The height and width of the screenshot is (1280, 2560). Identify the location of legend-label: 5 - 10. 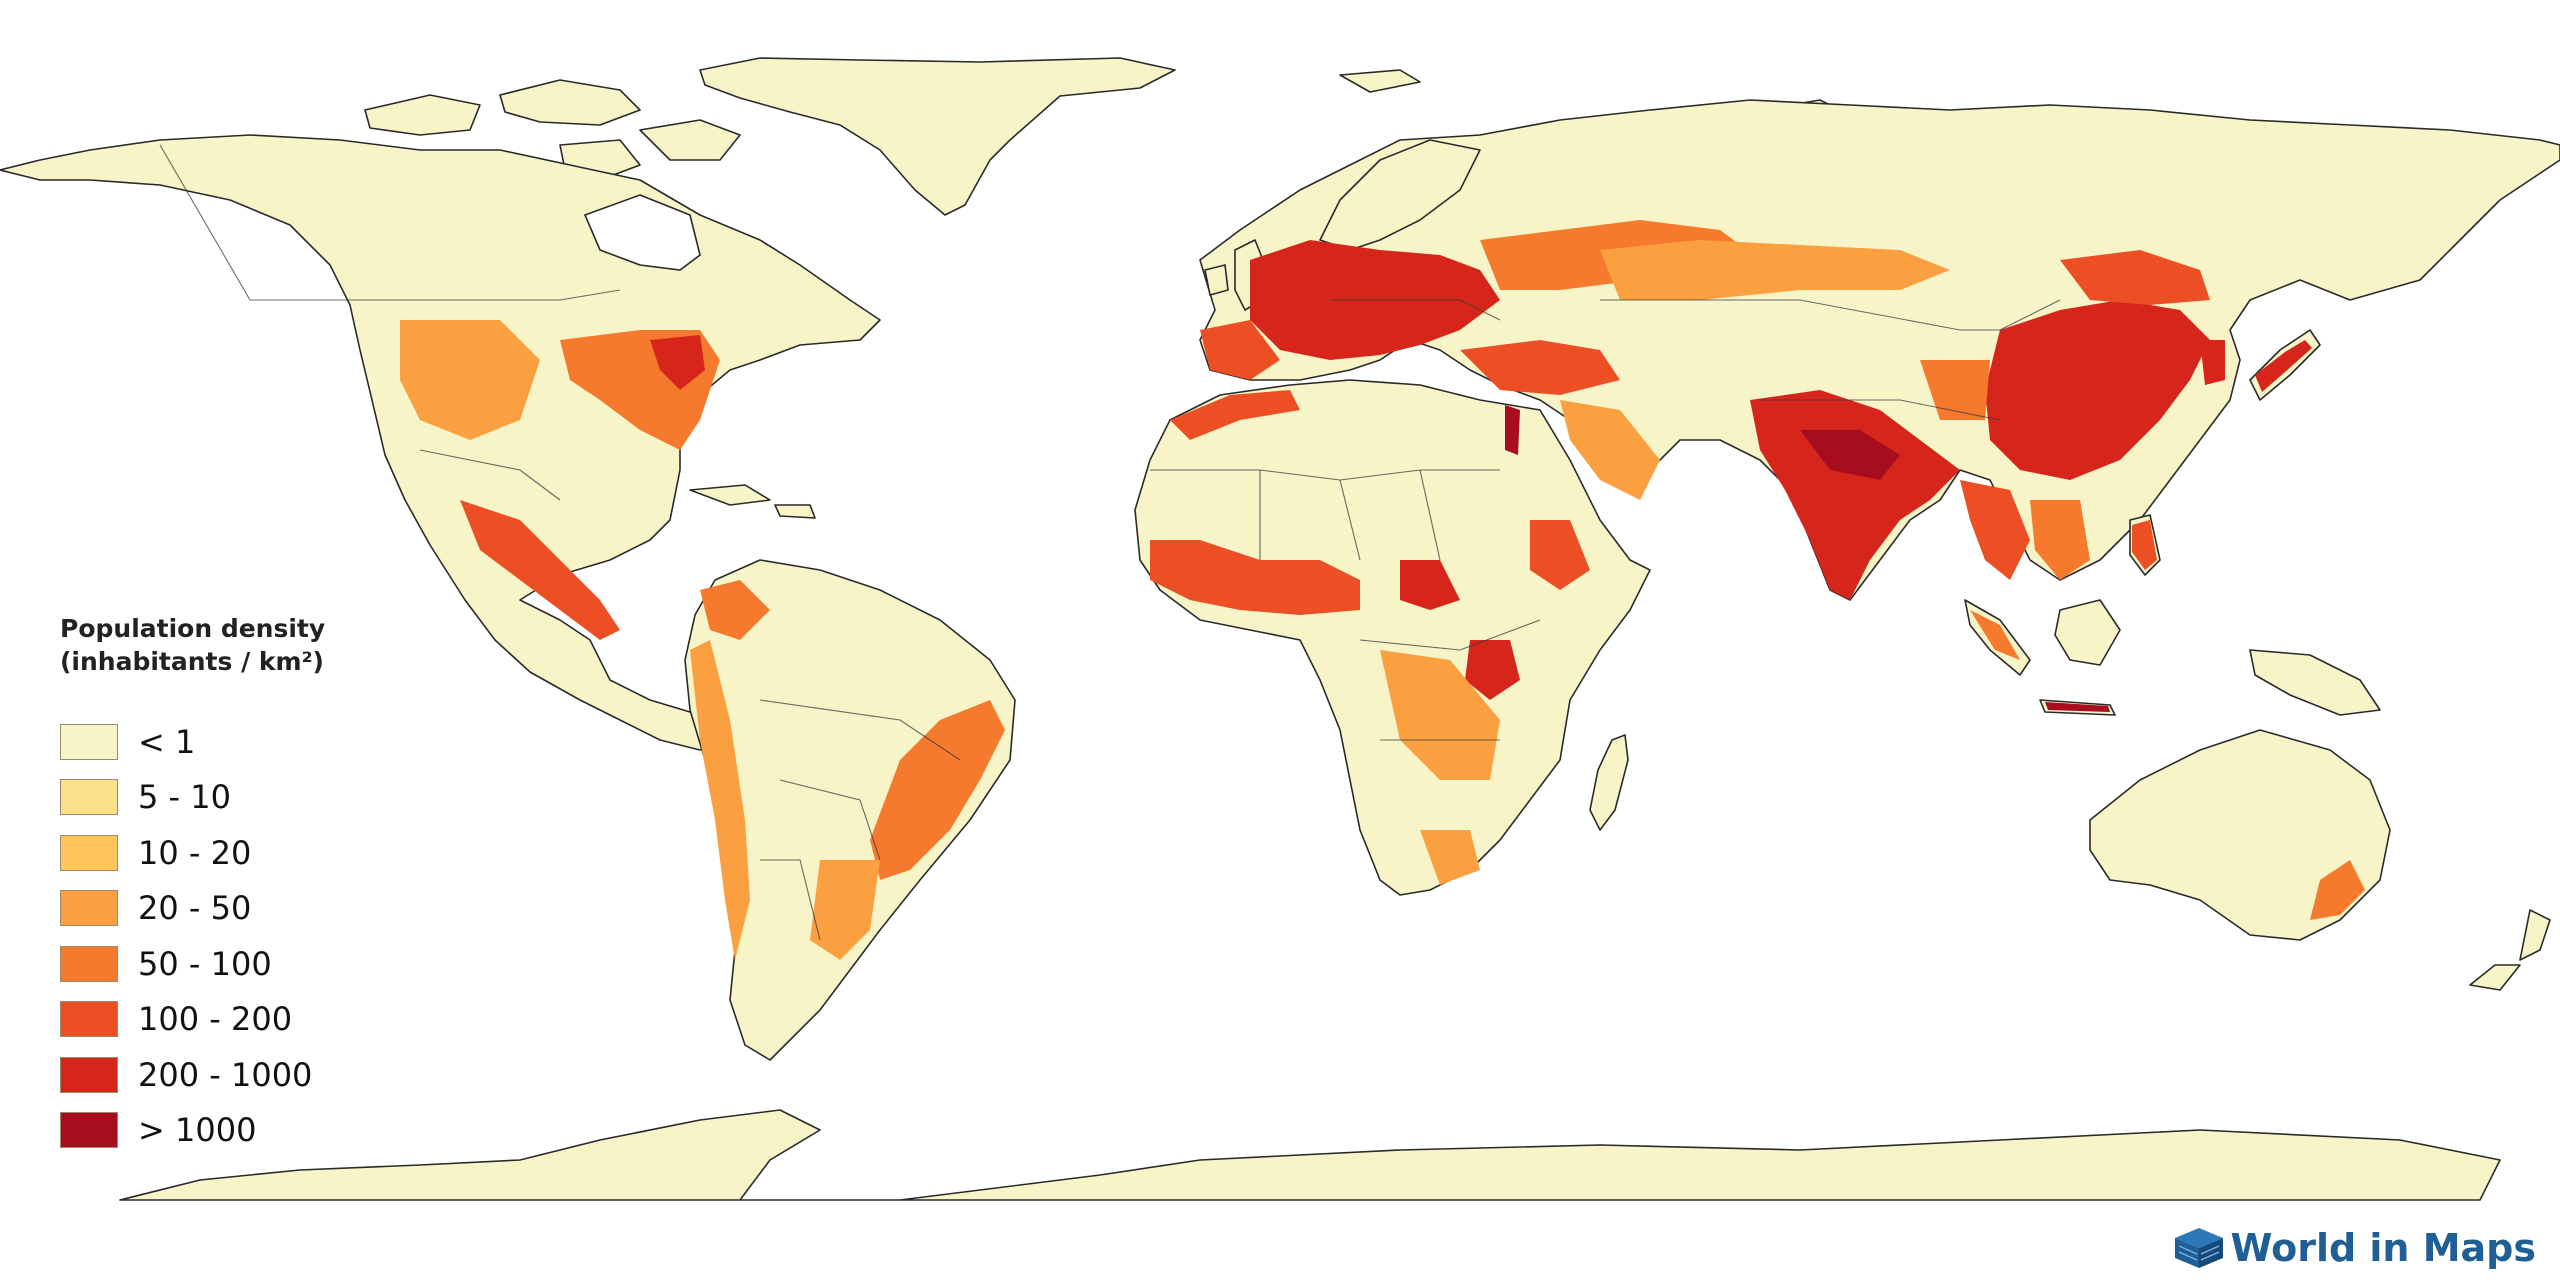
(184, 797).